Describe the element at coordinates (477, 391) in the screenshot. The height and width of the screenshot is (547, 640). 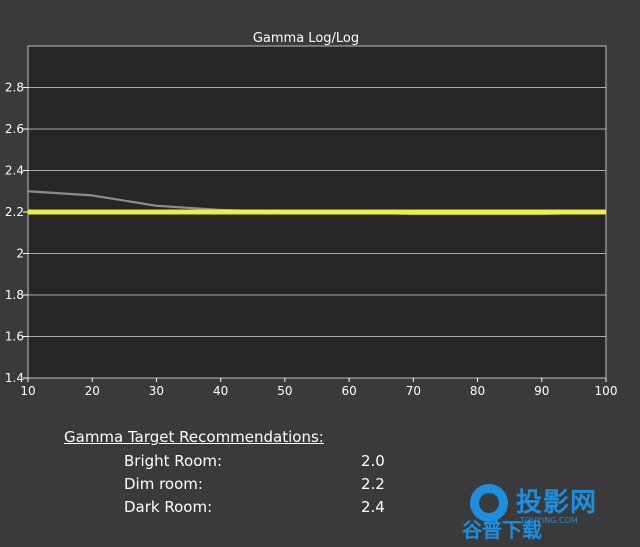
I see `x-tick-label: 80` at that location.